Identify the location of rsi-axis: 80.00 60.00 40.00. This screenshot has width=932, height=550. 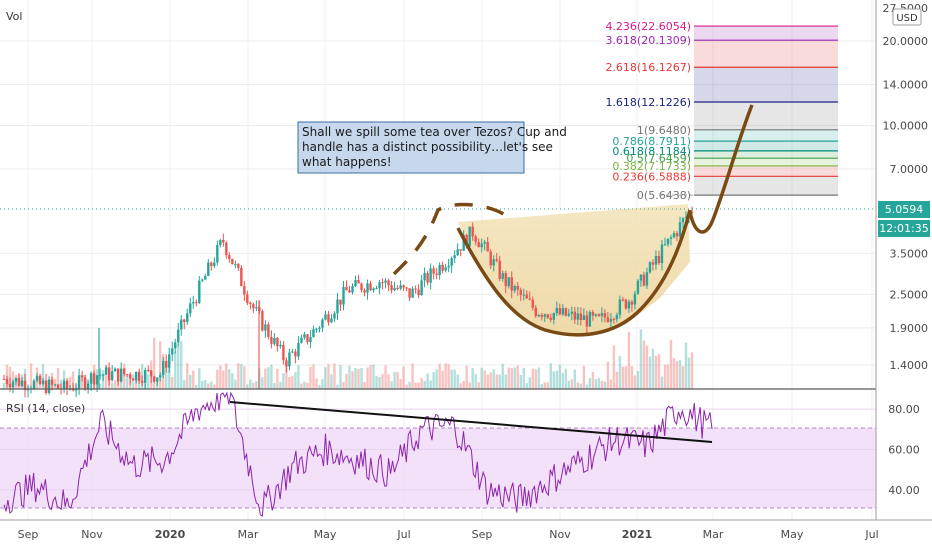
(904, 450).